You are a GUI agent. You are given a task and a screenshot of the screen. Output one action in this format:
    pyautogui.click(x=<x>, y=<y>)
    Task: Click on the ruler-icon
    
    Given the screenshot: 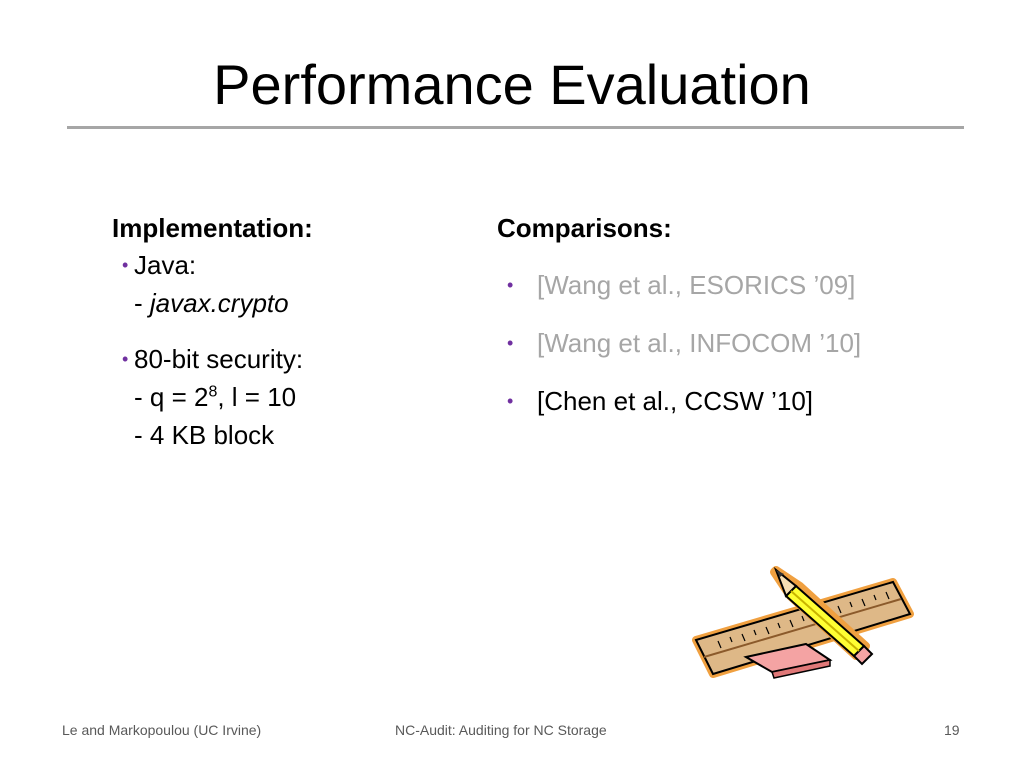 What is the action you would take?
    pyautogui.click(x=803, y=628)
    